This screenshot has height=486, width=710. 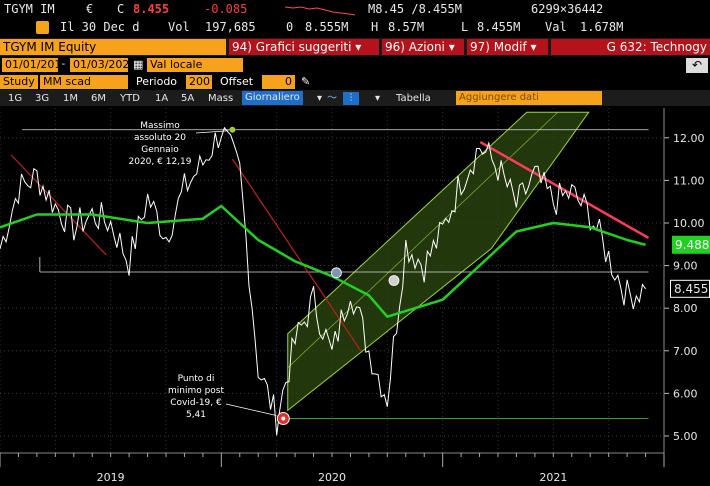 What do you see at coordinates (602, 27) in the screenshot?
I see `value-amount: 1.678M` at bounding box center [602, 27].